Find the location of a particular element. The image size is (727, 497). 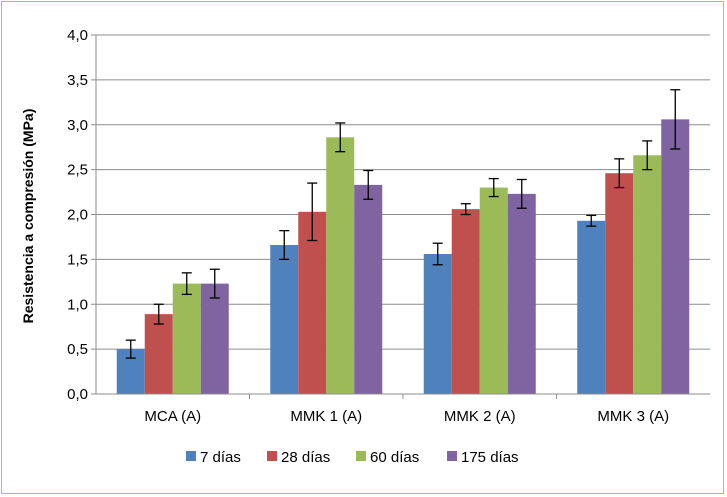

legend-label: 7 días is located at coordinates (220, 457).